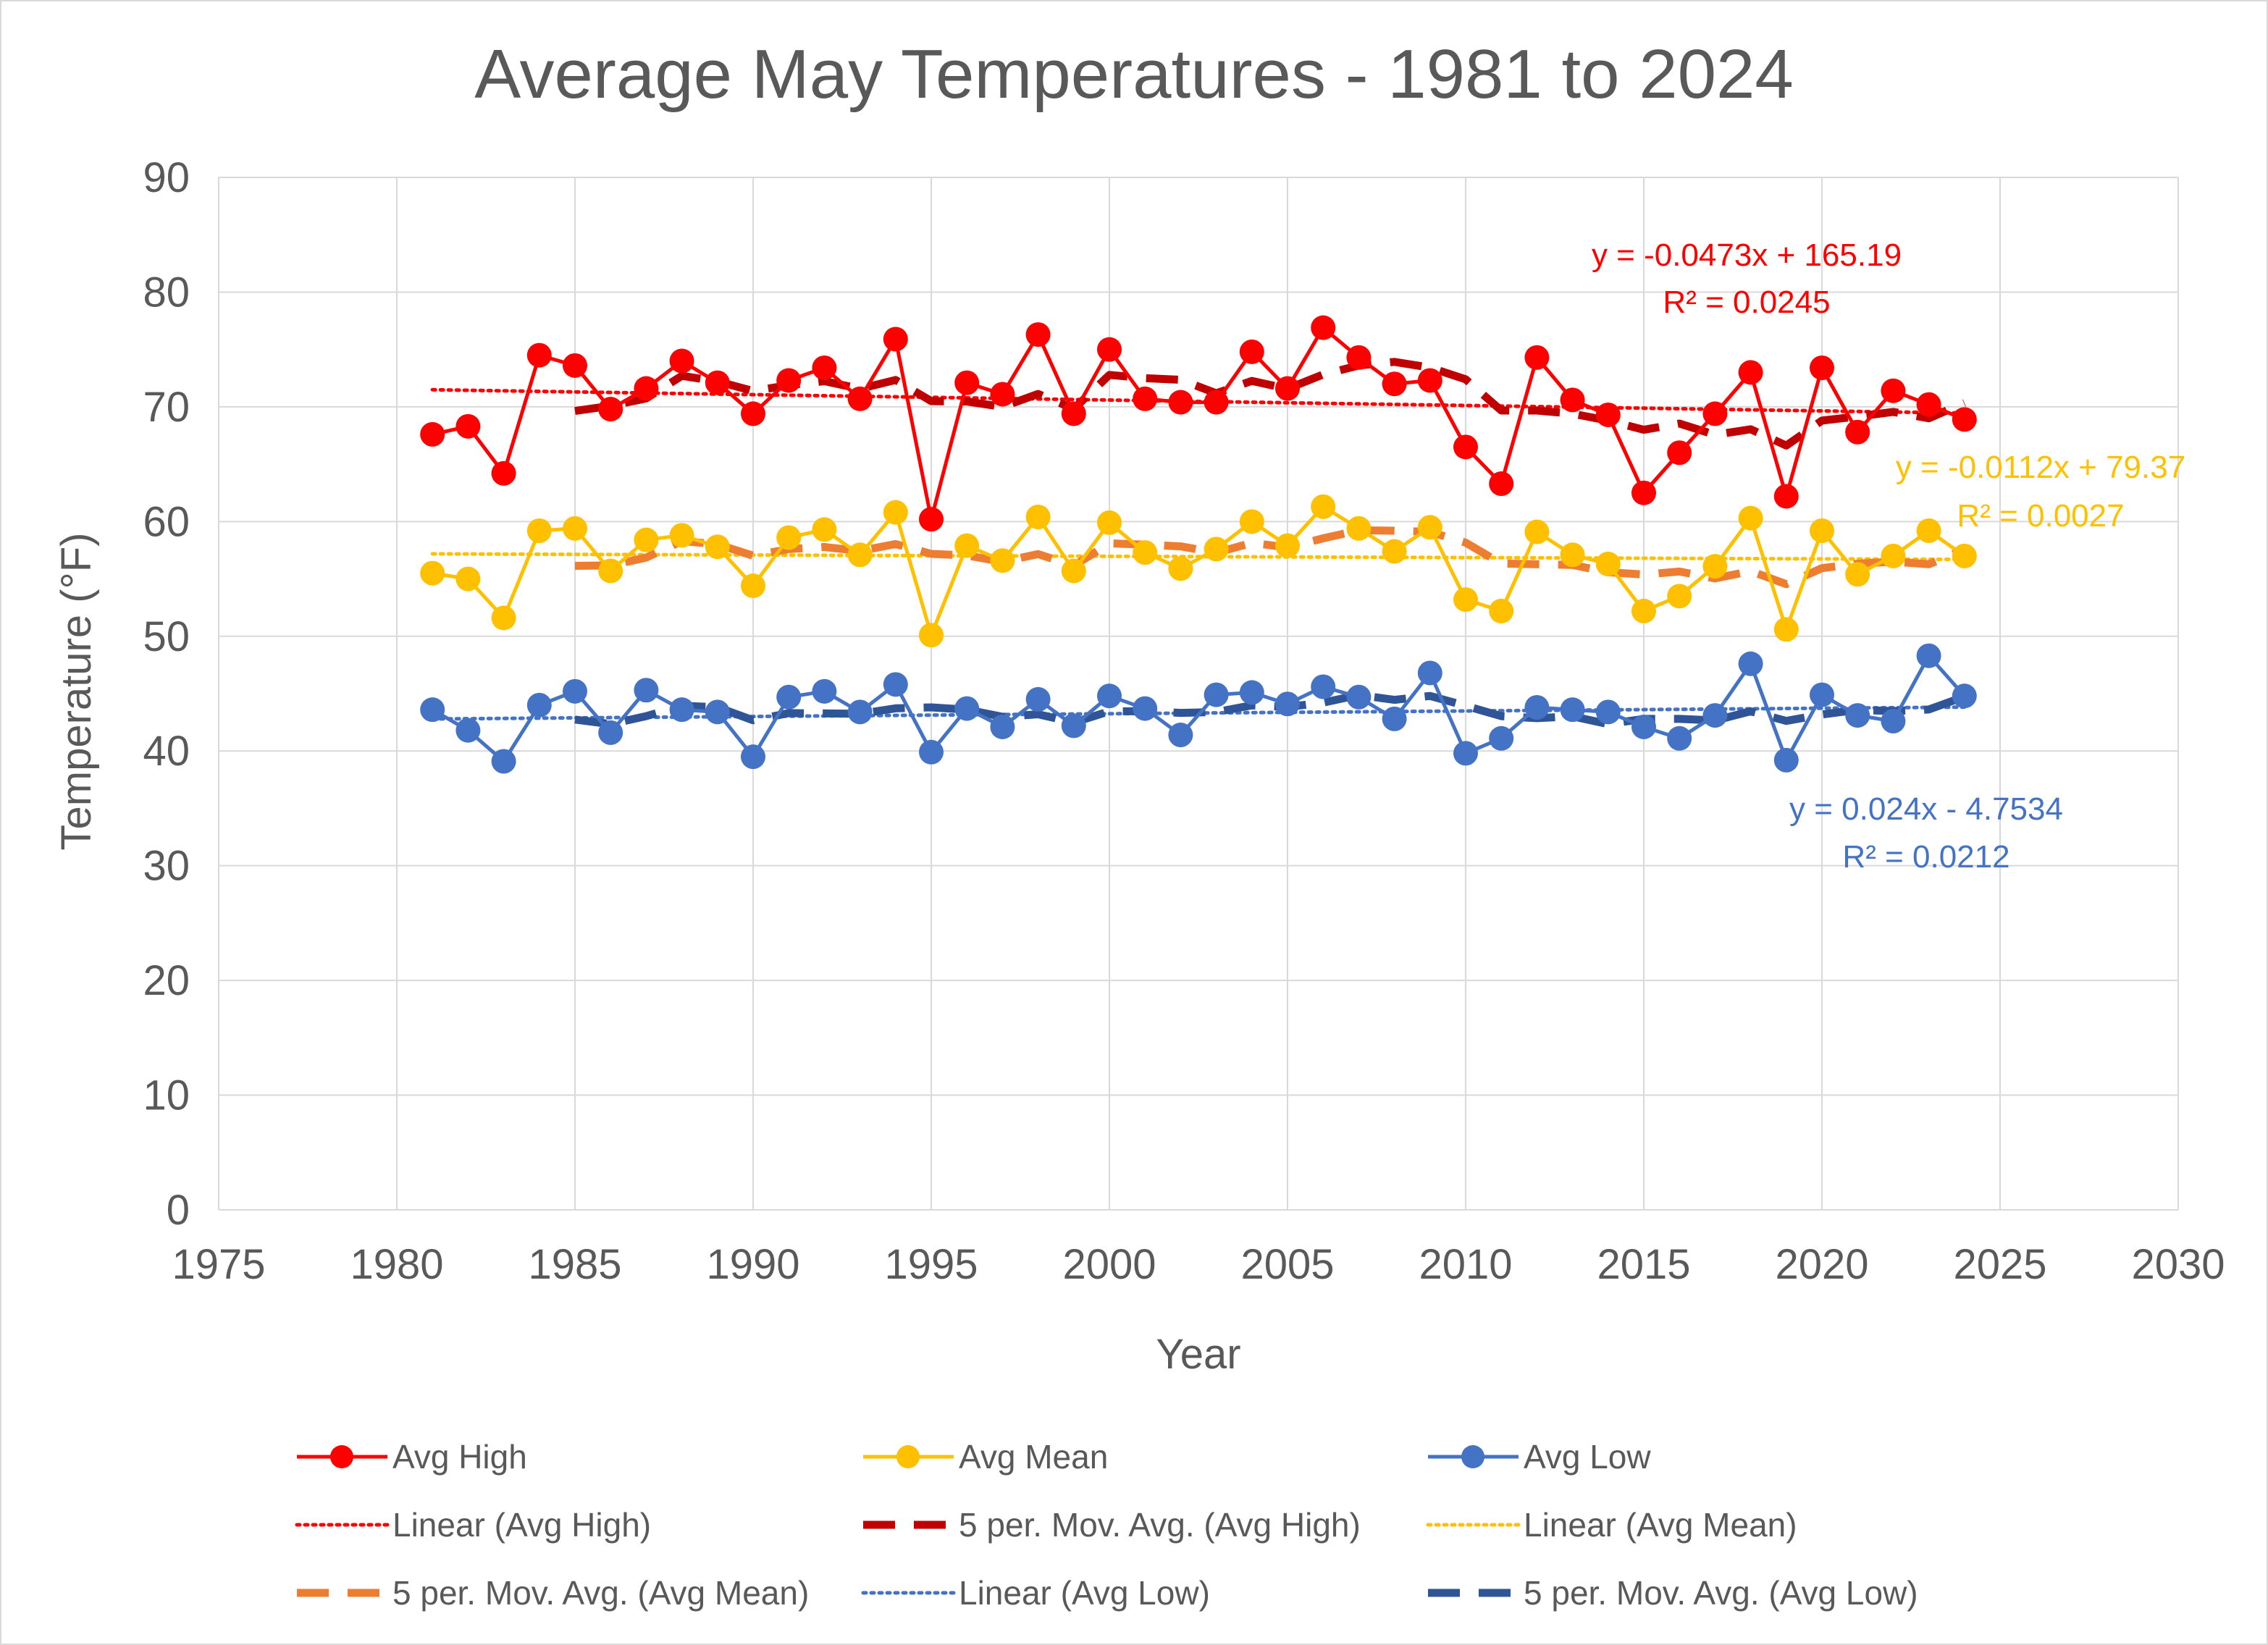 This screenshot has width=2268, height=1645. Describe the element at coordinates (166, 637) in the screenshot. I see `y-tick-label: 50` at that location.